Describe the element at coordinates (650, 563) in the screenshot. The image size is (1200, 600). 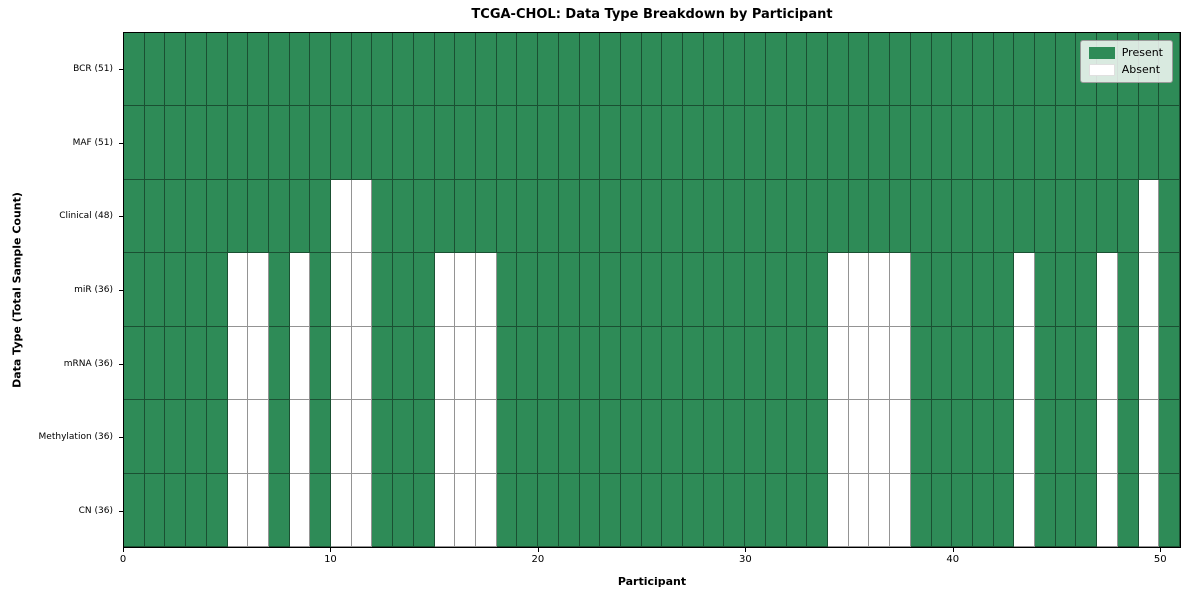
I see `x-axis: 0 10 20 30 40 50` at that location.